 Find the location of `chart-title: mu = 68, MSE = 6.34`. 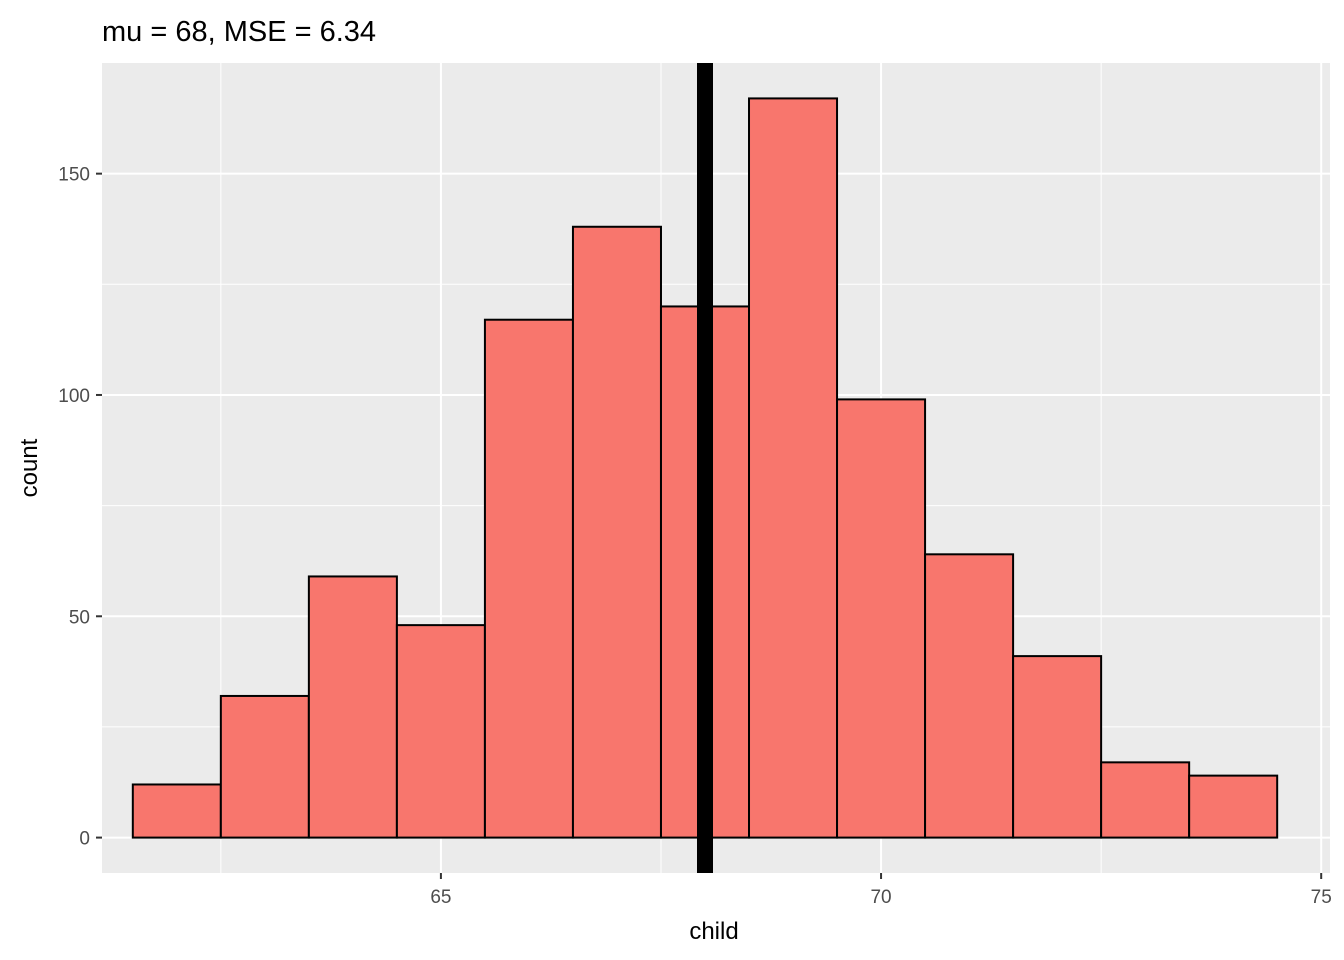

chart-title: mu = 68, MSE = 6.34 is located at coordinates (239, 32).